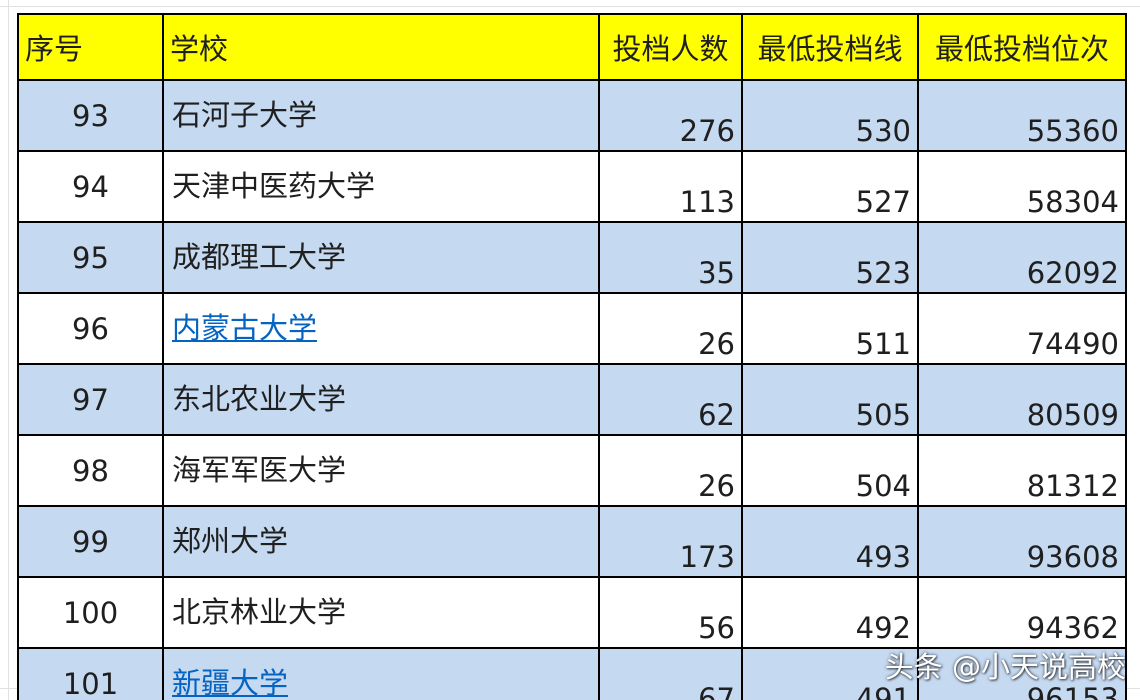  Describe the element at coordinates (830, 186) in the screenshot. I see `cell-min-score: 527` at that location.